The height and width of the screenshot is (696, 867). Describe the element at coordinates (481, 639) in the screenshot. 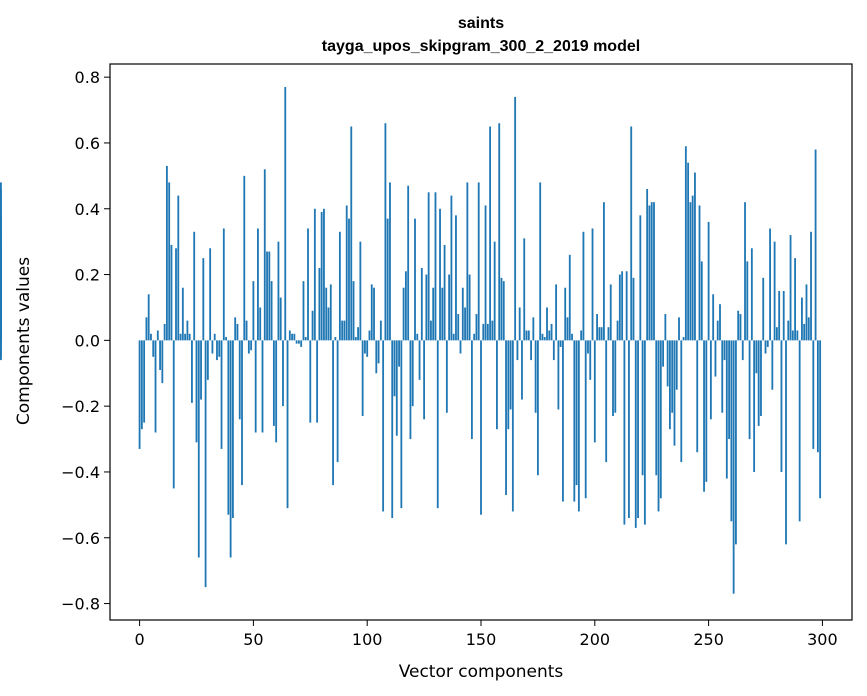

I see `x-tick-label: 150` at that location.